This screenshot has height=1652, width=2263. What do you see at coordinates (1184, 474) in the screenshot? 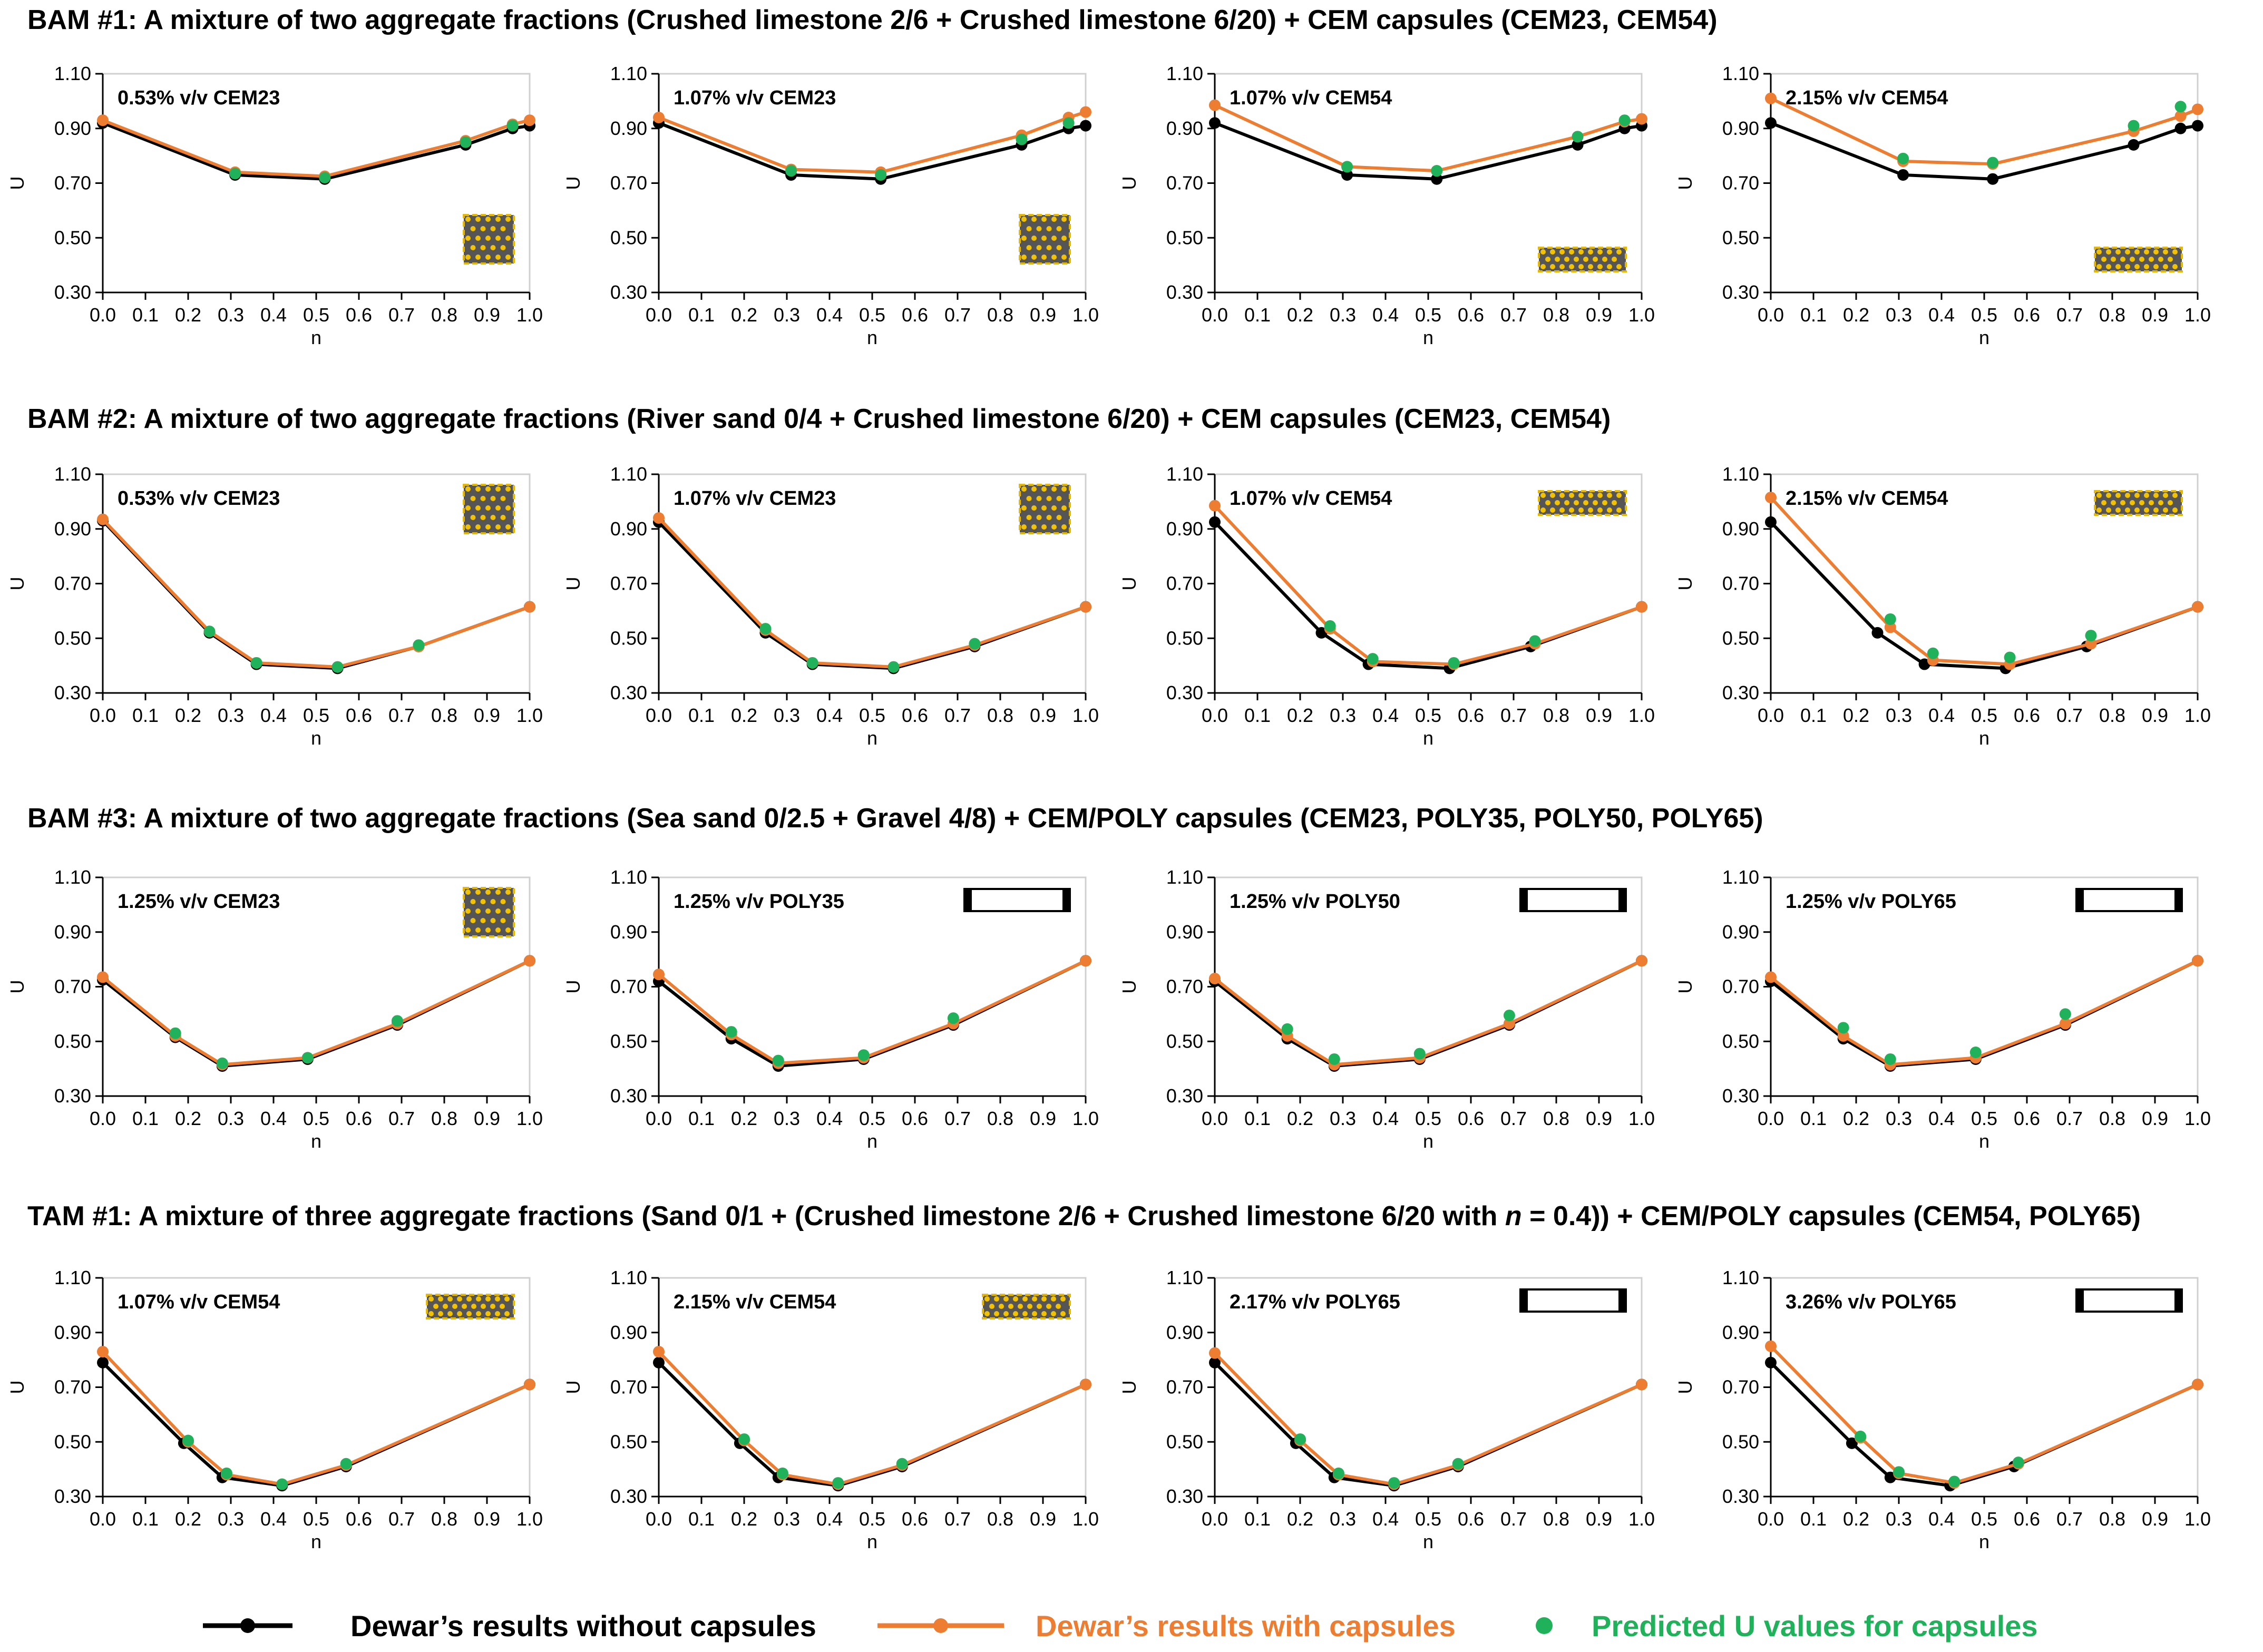
I see `y-tick-label: 1.10` at bounding box center [1184, 474].